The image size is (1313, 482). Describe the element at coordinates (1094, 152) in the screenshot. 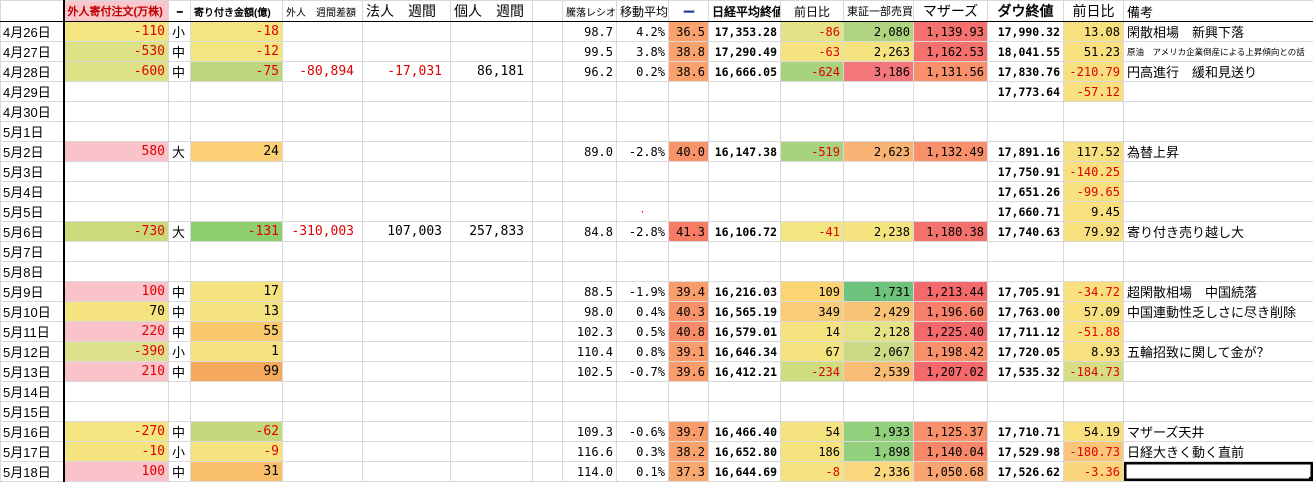

I see `cell-dchg: 117.52` at that location.